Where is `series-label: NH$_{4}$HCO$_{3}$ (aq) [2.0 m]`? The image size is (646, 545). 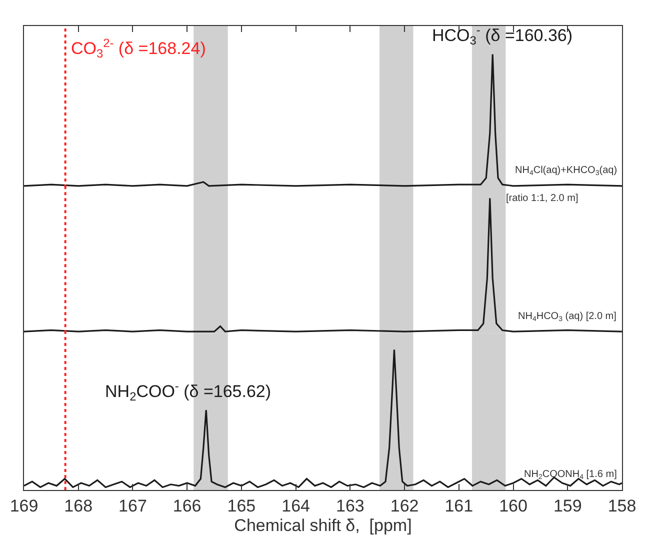
series-label: NH$_{4}$HCO$_{3}$ (aq) [2.0 m] is located at coordinates (567, 317).